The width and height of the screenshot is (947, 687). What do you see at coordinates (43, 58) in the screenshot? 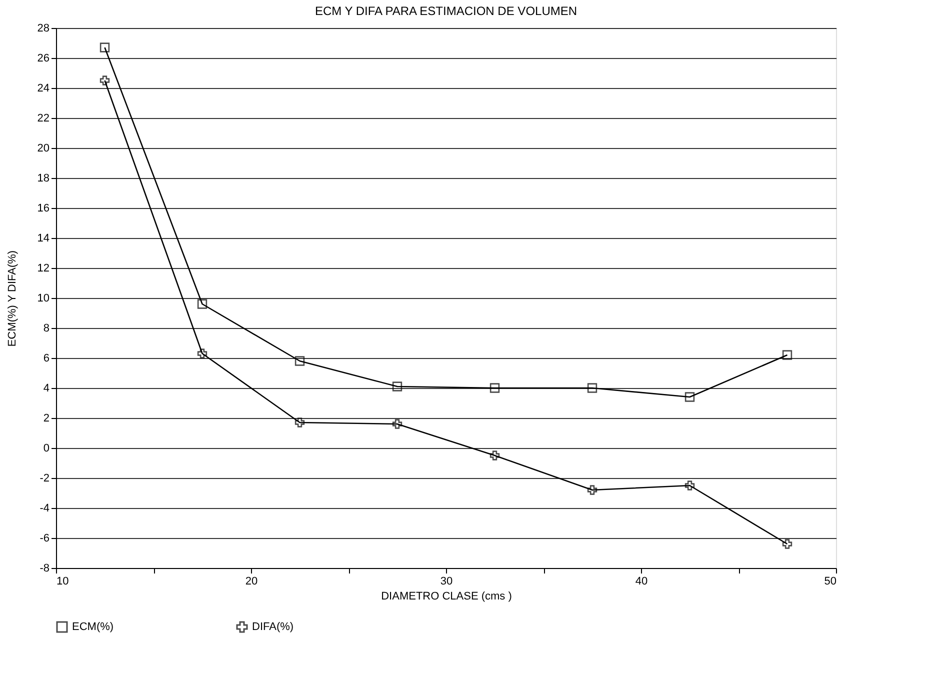
I see `y-tick-label: 26` at bounding box center [43, 58].